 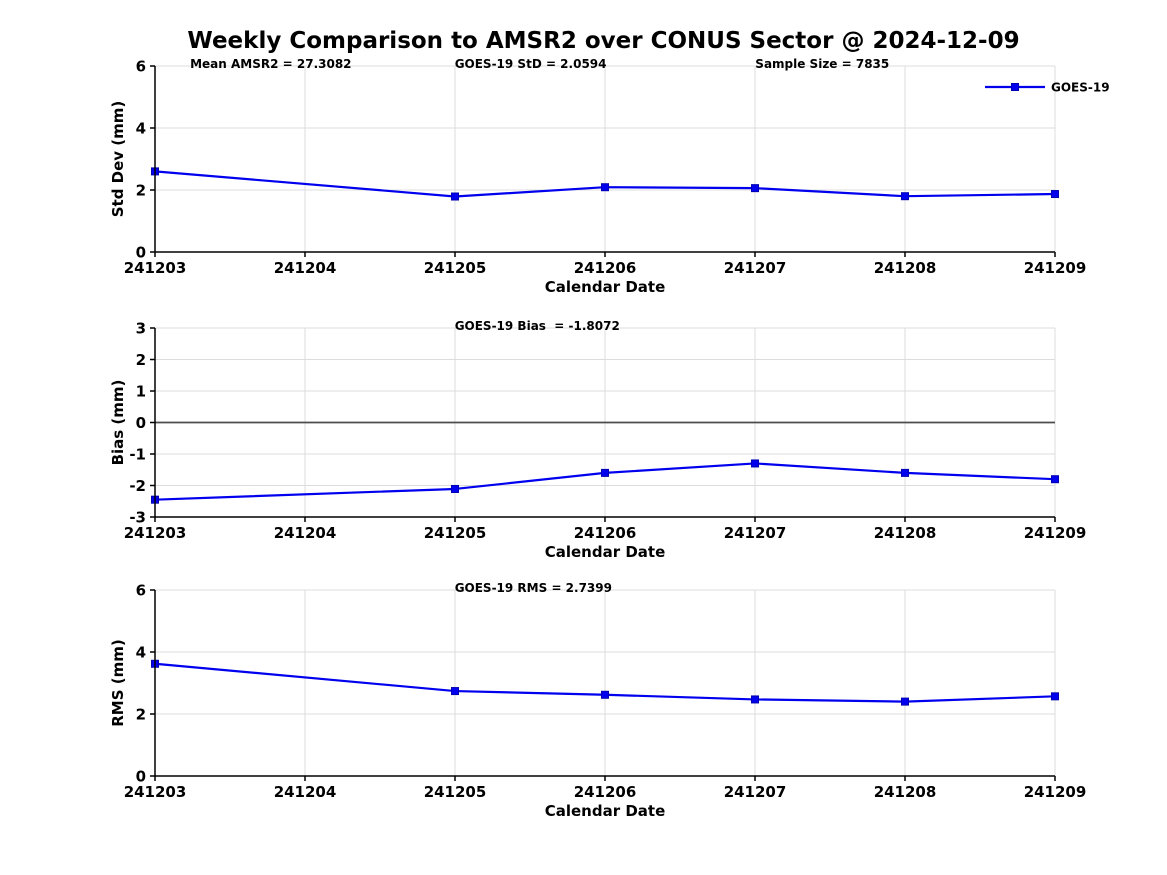 What do you see at coordinates (270, 64) in the screenshot?
I see `annotation-text: Mean AMSR2 = 27.3082` at bounding box center [270, 64].